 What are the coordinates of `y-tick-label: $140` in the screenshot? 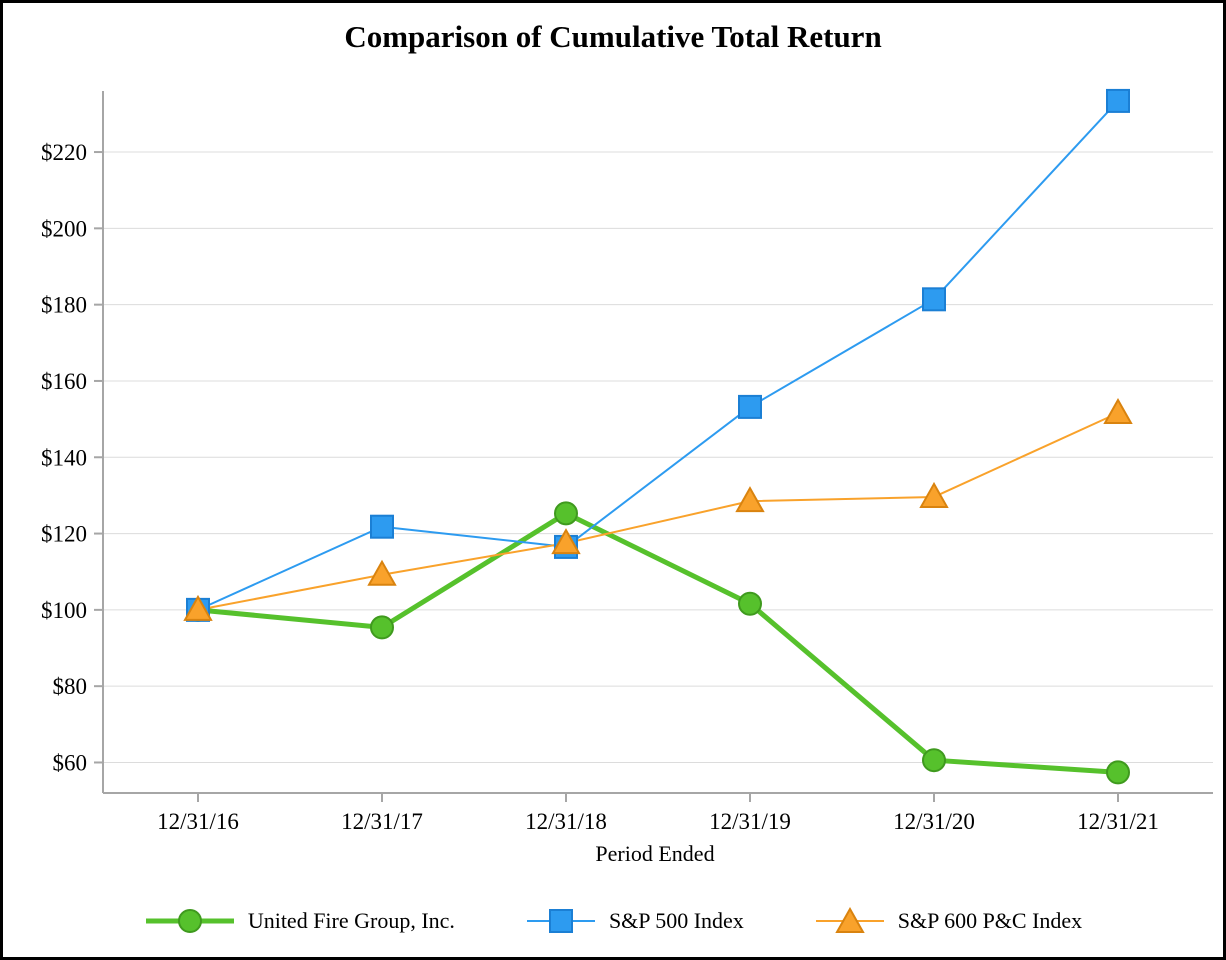 It's located at (64, 457).